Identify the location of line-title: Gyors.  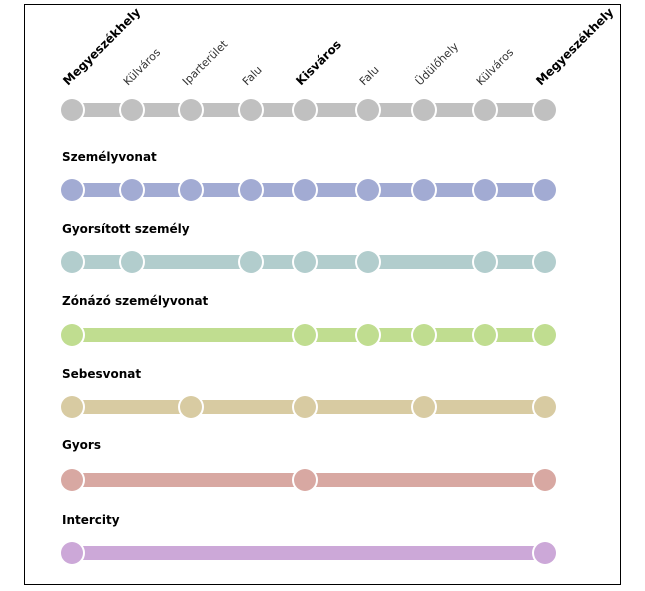
(81, 445).